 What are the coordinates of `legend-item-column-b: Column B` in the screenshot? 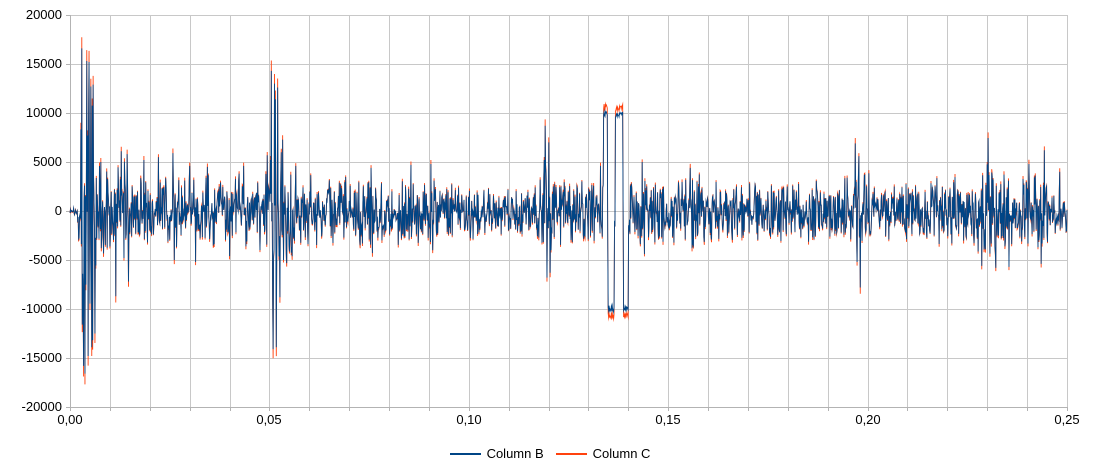 It's located at (496, 454).